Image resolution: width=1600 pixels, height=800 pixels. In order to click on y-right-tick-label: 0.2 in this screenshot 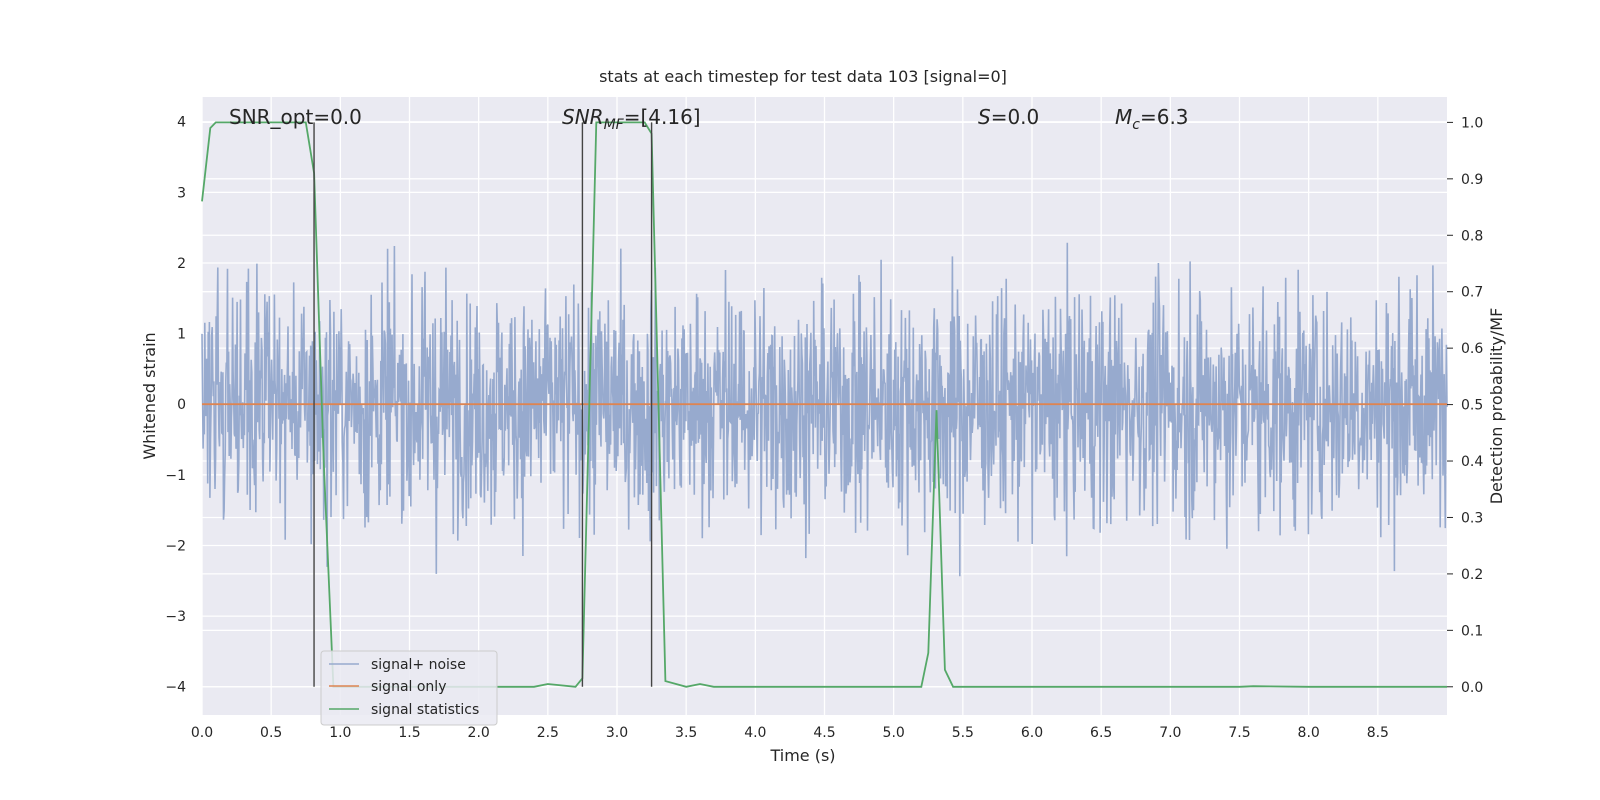, I will do `click(1472, 575)`.